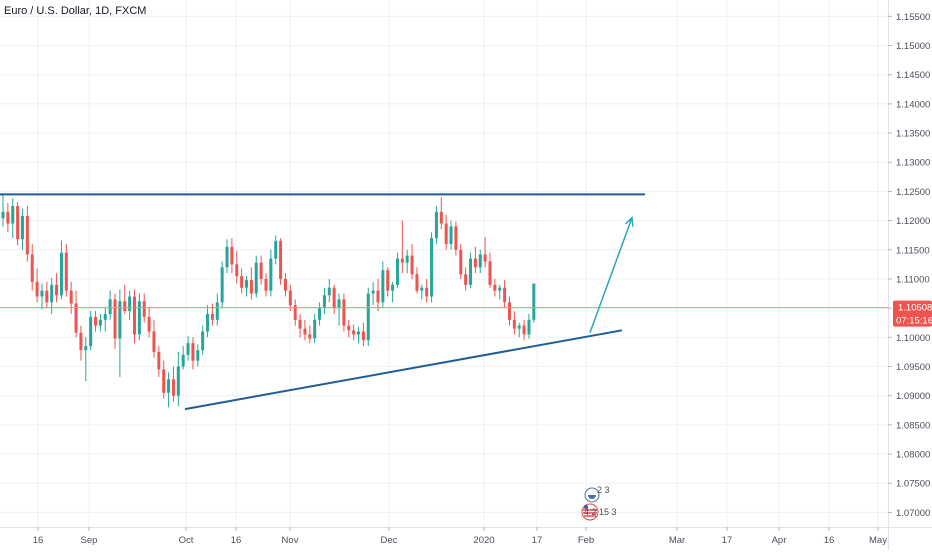 Image resolution: width=932 pixels, height=555 pixels. Describe the element at coordinates (915, 308) in the screenshot. I see `price-badge-value: 1.10508` at that location.